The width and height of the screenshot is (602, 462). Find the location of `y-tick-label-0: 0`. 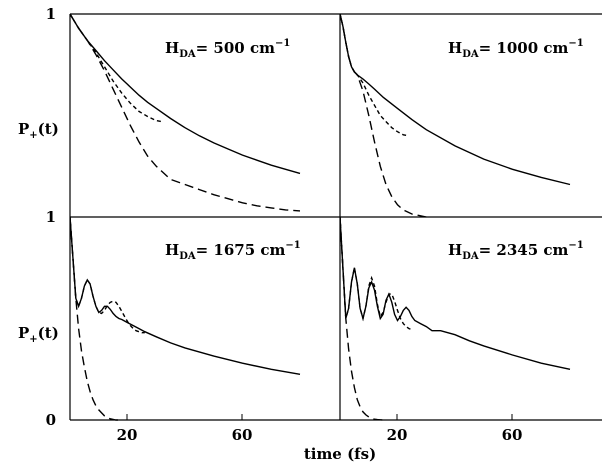

y-tick-label-0: 0 is located at coordinates (51, 420).